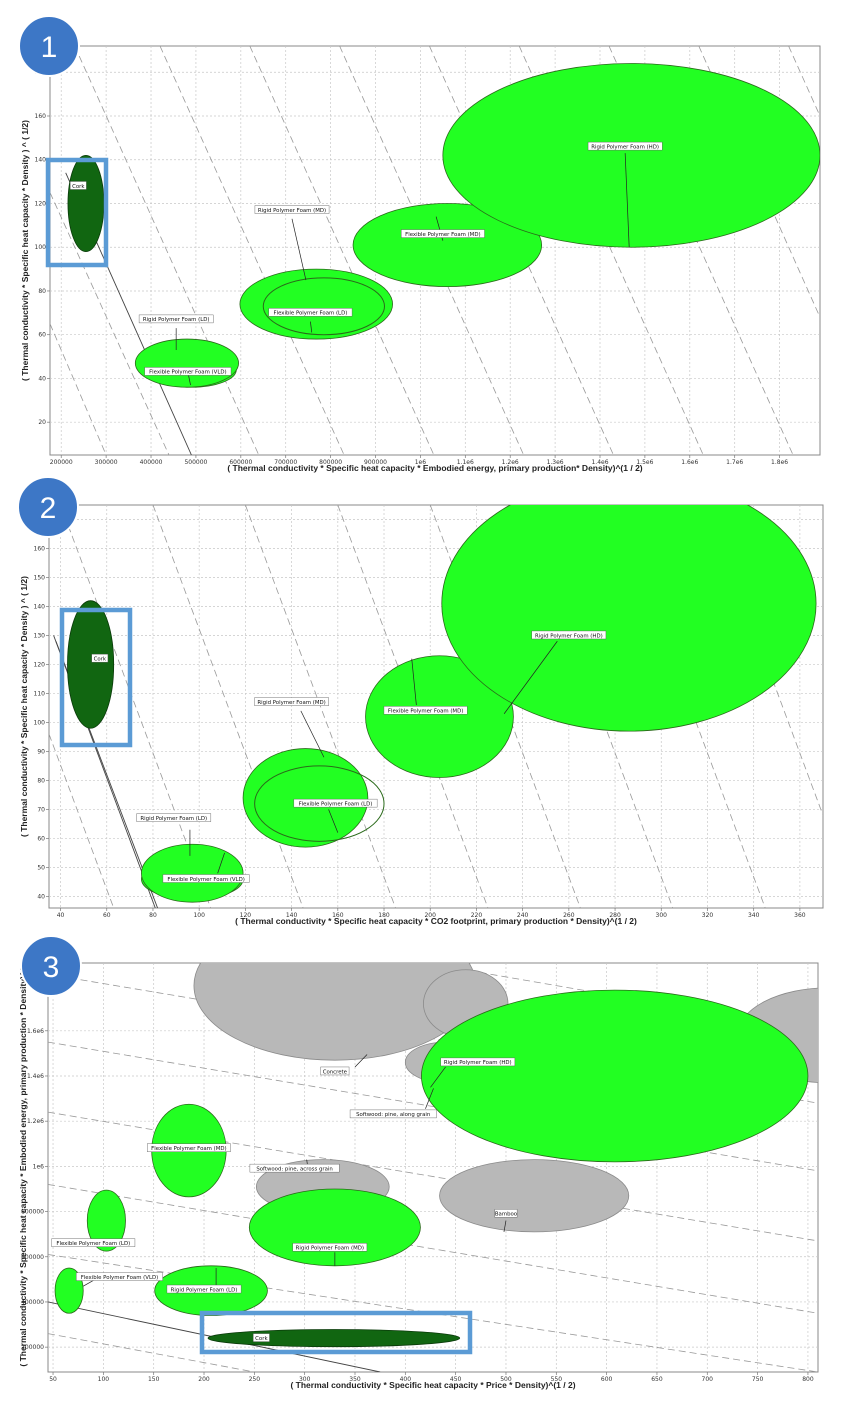  What do you see at coordinates (49, 46) in the screenshot?
I see `panel-number-badge: 1` at bounding box center [49, 46].